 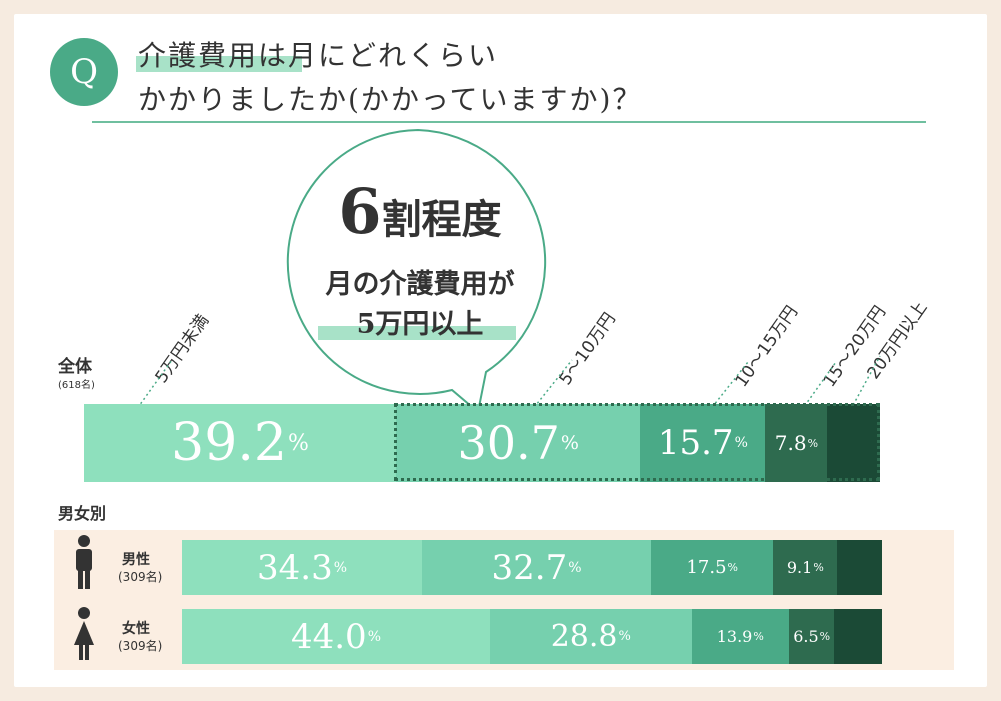 I want to click on female-unit-2: %, so click(x=624, y=636).